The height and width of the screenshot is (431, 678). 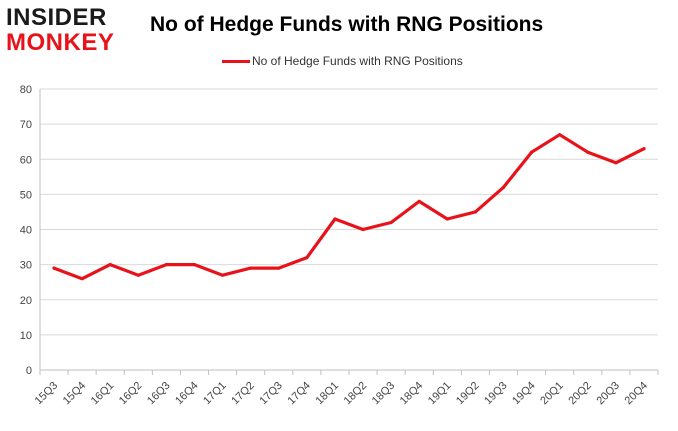 What do you see at coordinates (503, 187) in the screenshot?
I see `data-point-19Q3` at bounding box center [503, 187].